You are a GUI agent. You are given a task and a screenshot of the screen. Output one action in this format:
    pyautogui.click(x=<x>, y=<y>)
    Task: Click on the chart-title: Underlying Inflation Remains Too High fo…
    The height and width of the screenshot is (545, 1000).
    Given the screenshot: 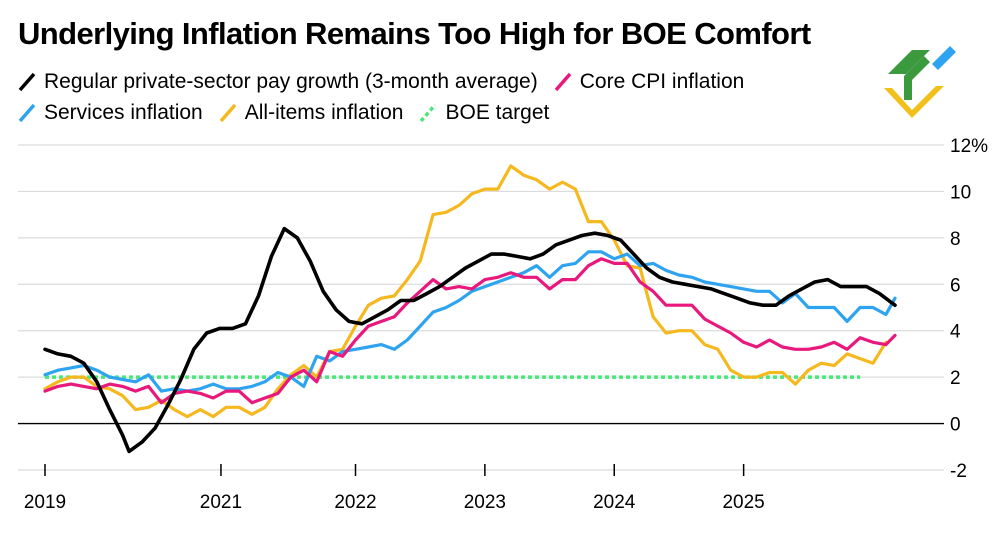 What is the action you would take?
    pyautogui.click(x=414, y=33)
    